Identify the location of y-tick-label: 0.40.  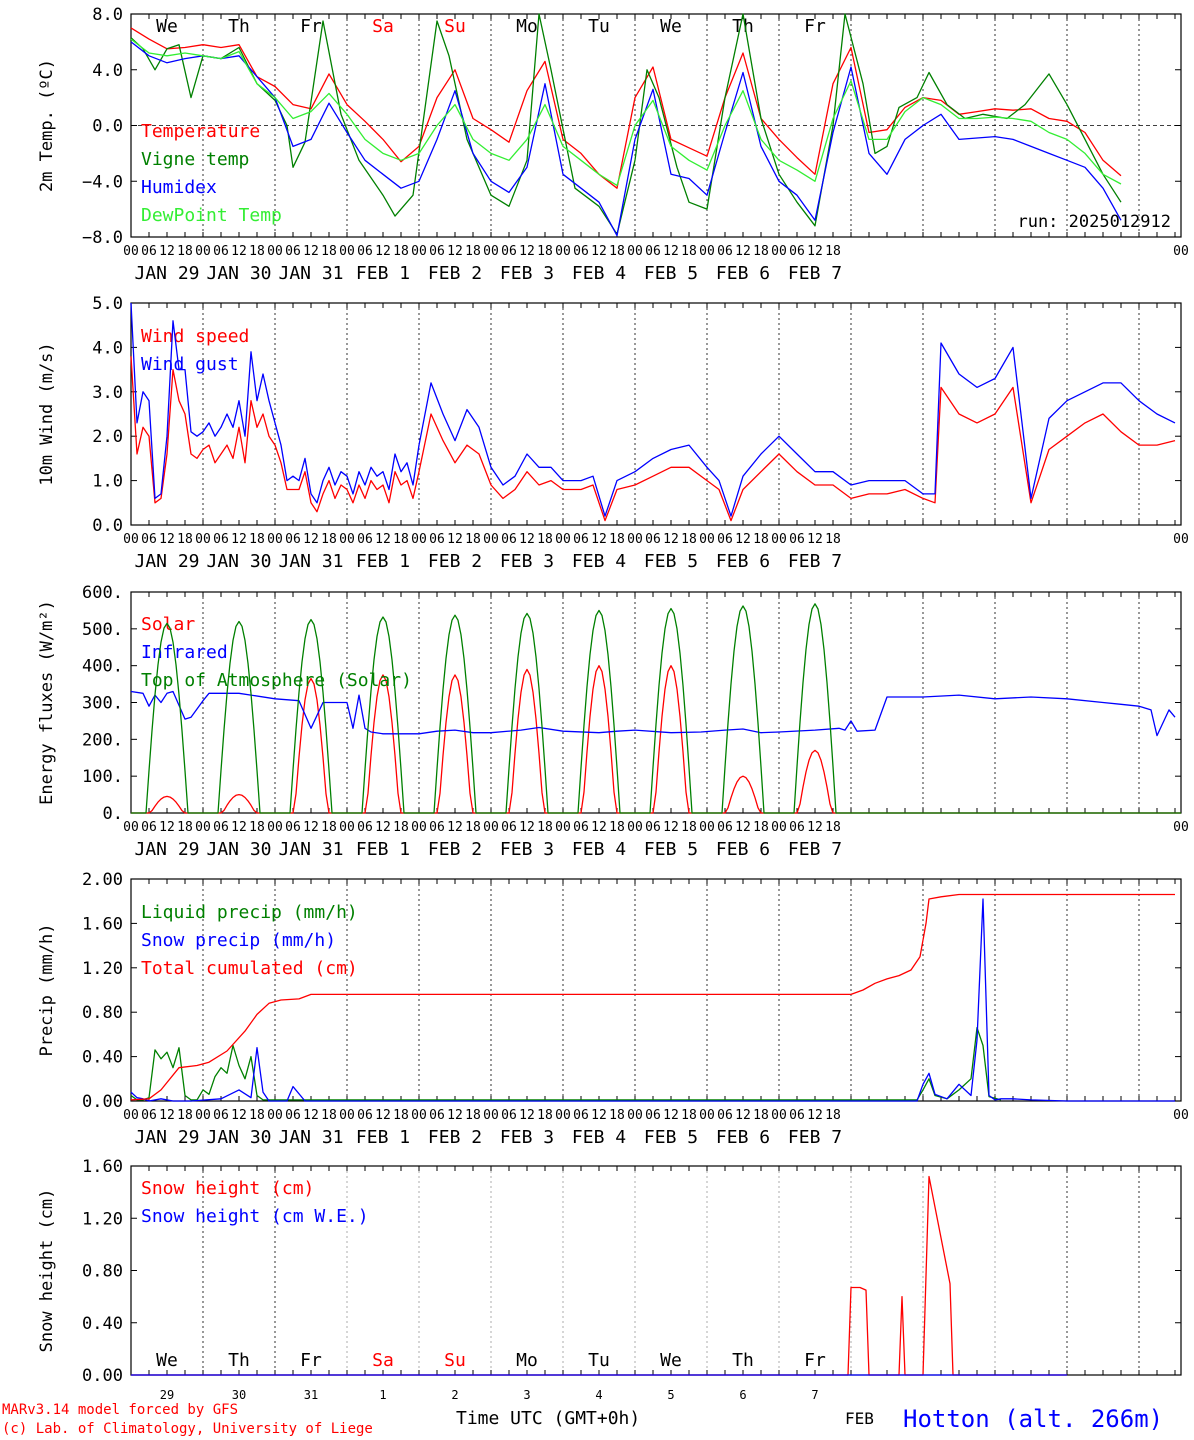
(102, 1058).